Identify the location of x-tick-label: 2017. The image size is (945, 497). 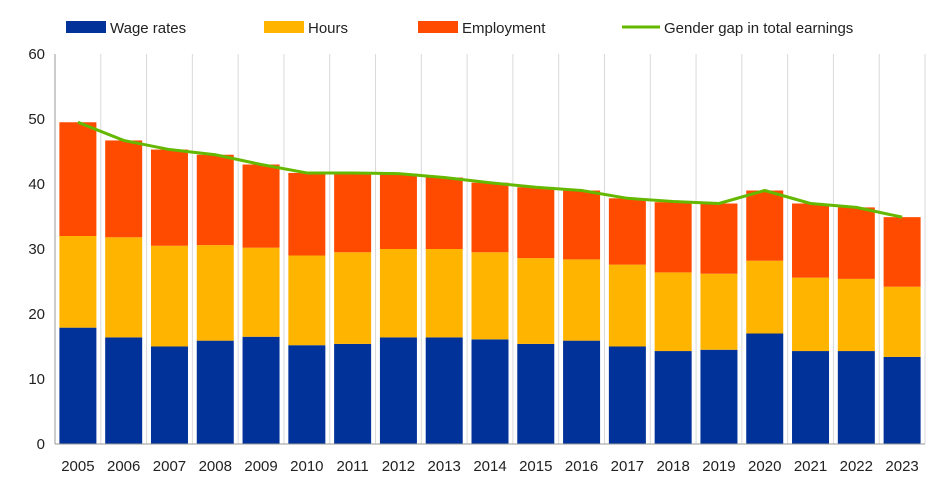
(627, 466).